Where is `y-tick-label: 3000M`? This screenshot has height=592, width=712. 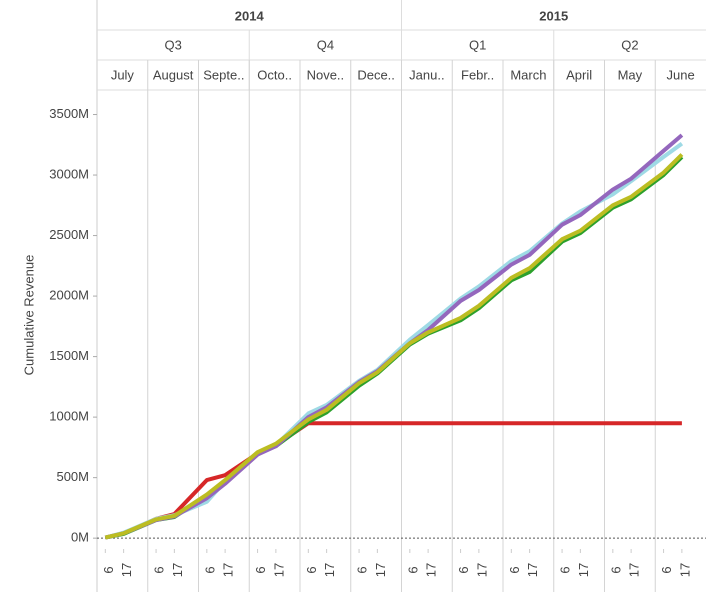 y-tick-label: 3000M is located at coordinates (69, 173).